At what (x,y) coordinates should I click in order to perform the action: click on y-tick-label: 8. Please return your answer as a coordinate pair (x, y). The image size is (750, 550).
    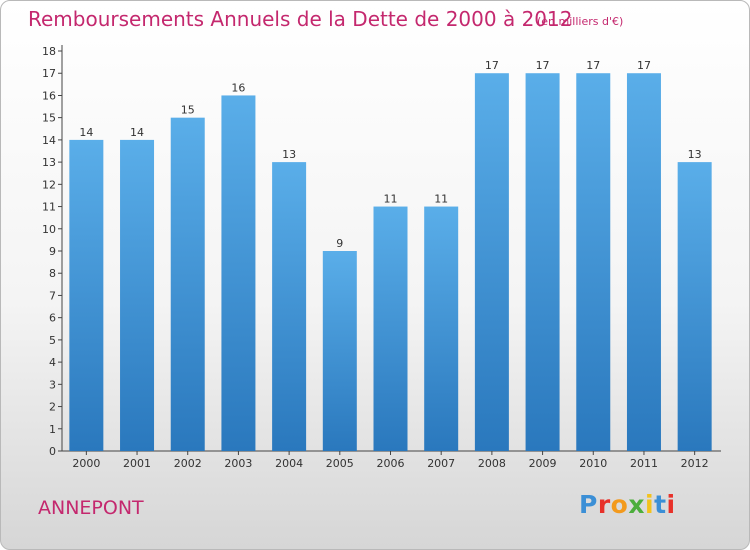
    Looking at the image, I should click on (52, 273).